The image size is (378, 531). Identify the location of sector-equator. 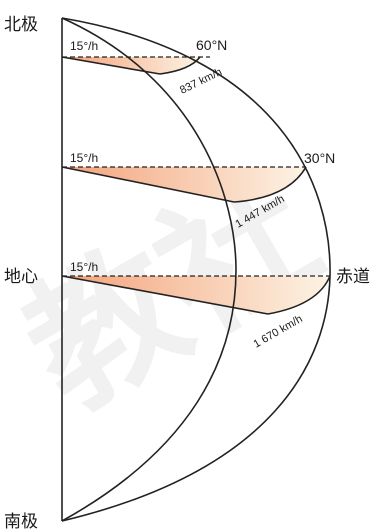
(196, 295).